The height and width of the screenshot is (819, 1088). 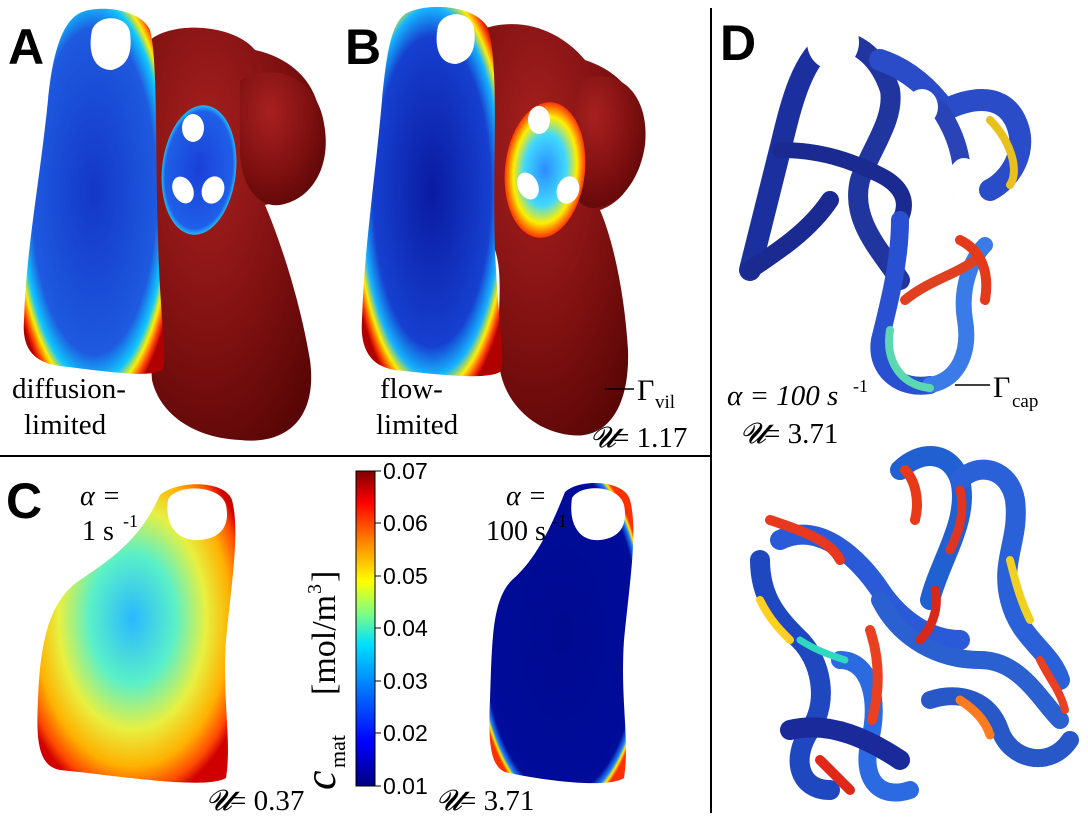 I want to click on oval-section-b, so click(x=545, y=170).